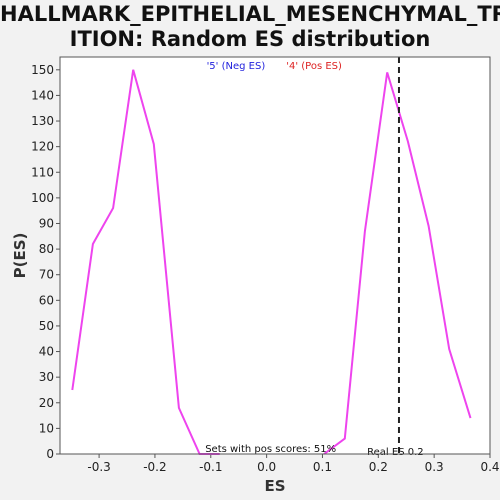 The height and width of the screenshot is (500, 500). I want to click on real-es-label: Real ES 0.2, so click(395, 452).